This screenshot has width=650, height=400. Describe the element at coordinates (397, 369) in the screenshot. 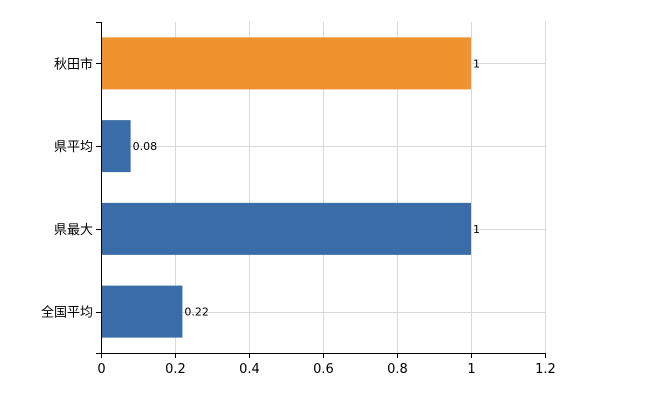

I see `x-tick-label: 0.8` at that location.